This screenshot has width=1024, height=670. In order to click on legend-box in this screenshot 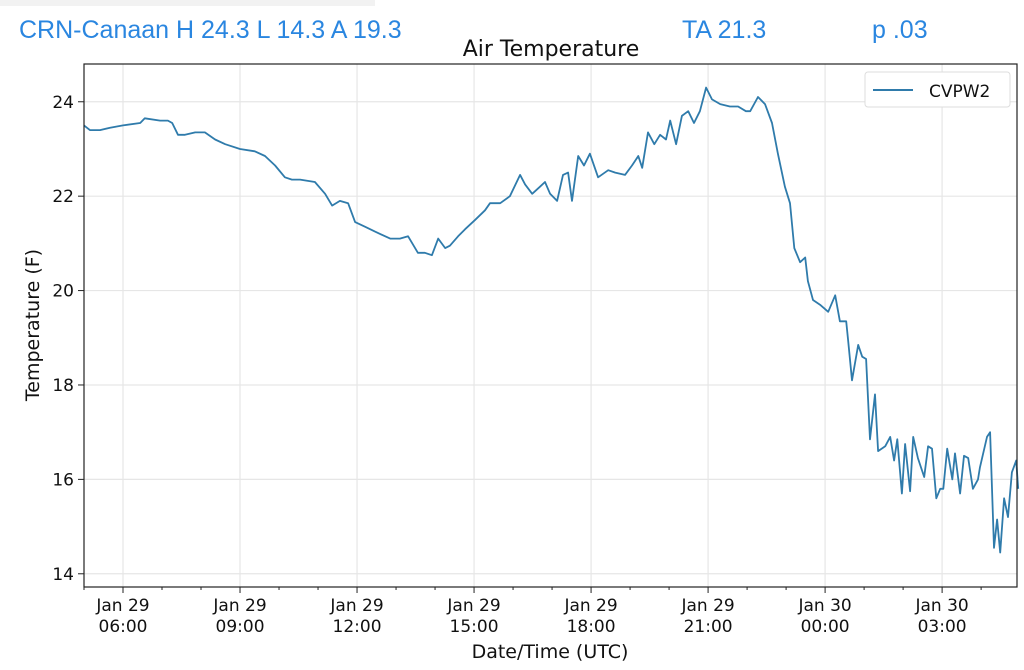, I will do `click(937, 89)`.